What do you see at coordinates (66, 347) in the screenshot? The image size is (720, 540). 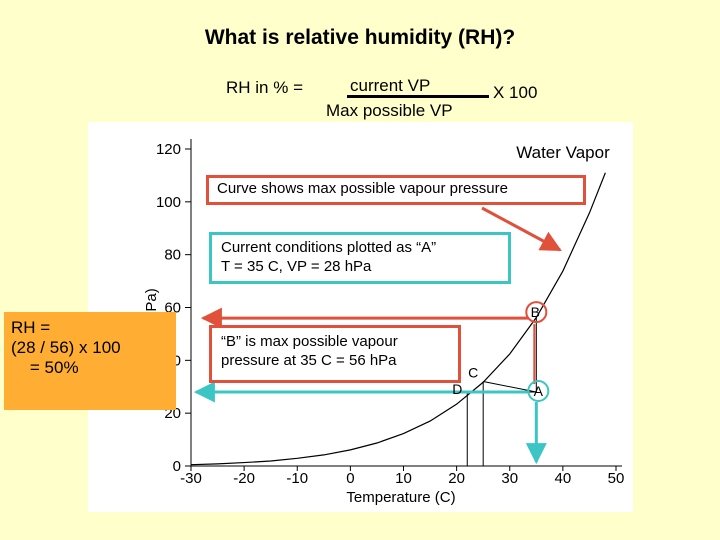 I see `rh-result-line2: (28 / 56) x 100` at bounding box center [66, 347].